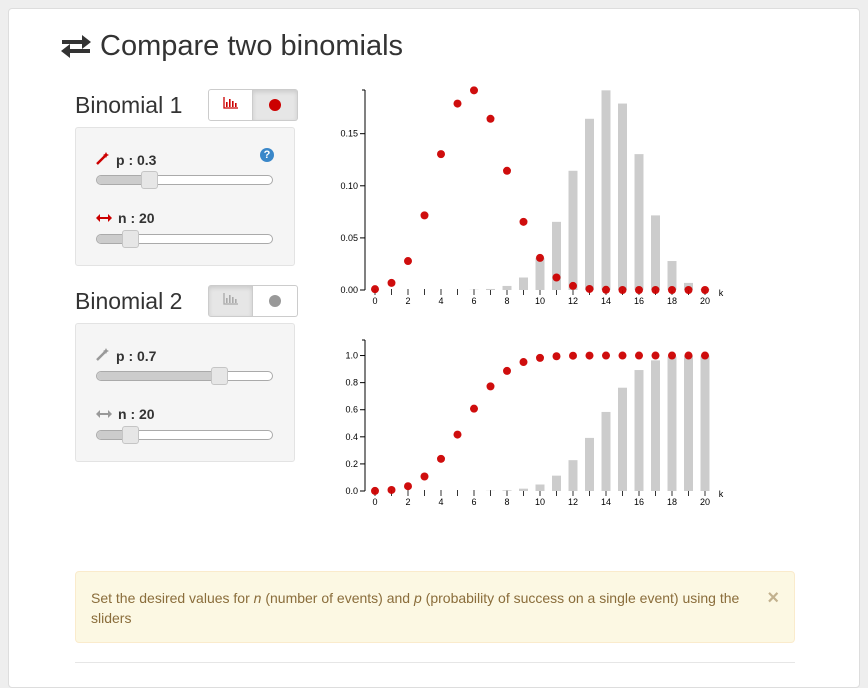 Image resolution: width=868 pixels, height=688 pixels. Describe the element at coordinates (351, 383) in the screenshot. I see `y-tick-label: 0.8` at that location.